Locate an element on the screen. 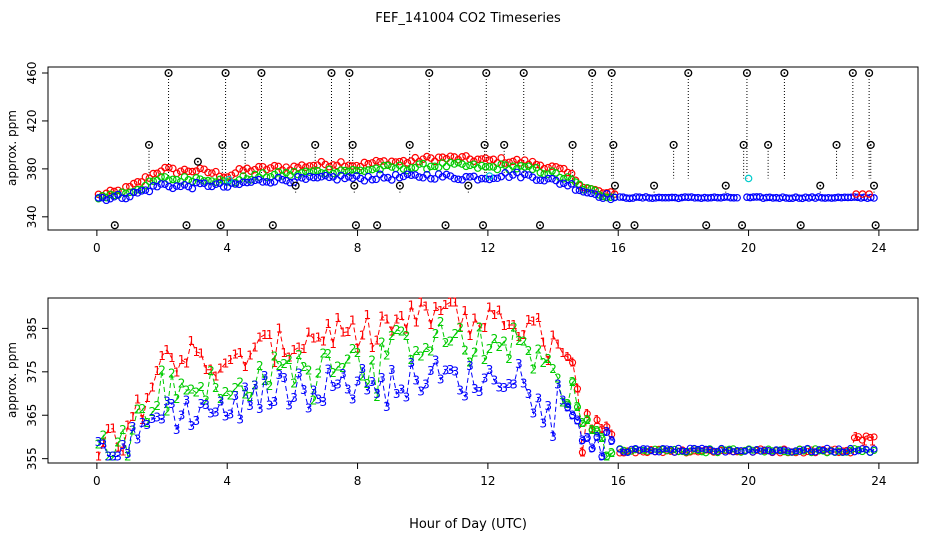 This screenshot has height=540, width=936. bottom-x-tick-label: 0 is located at coordinates (97, 481).